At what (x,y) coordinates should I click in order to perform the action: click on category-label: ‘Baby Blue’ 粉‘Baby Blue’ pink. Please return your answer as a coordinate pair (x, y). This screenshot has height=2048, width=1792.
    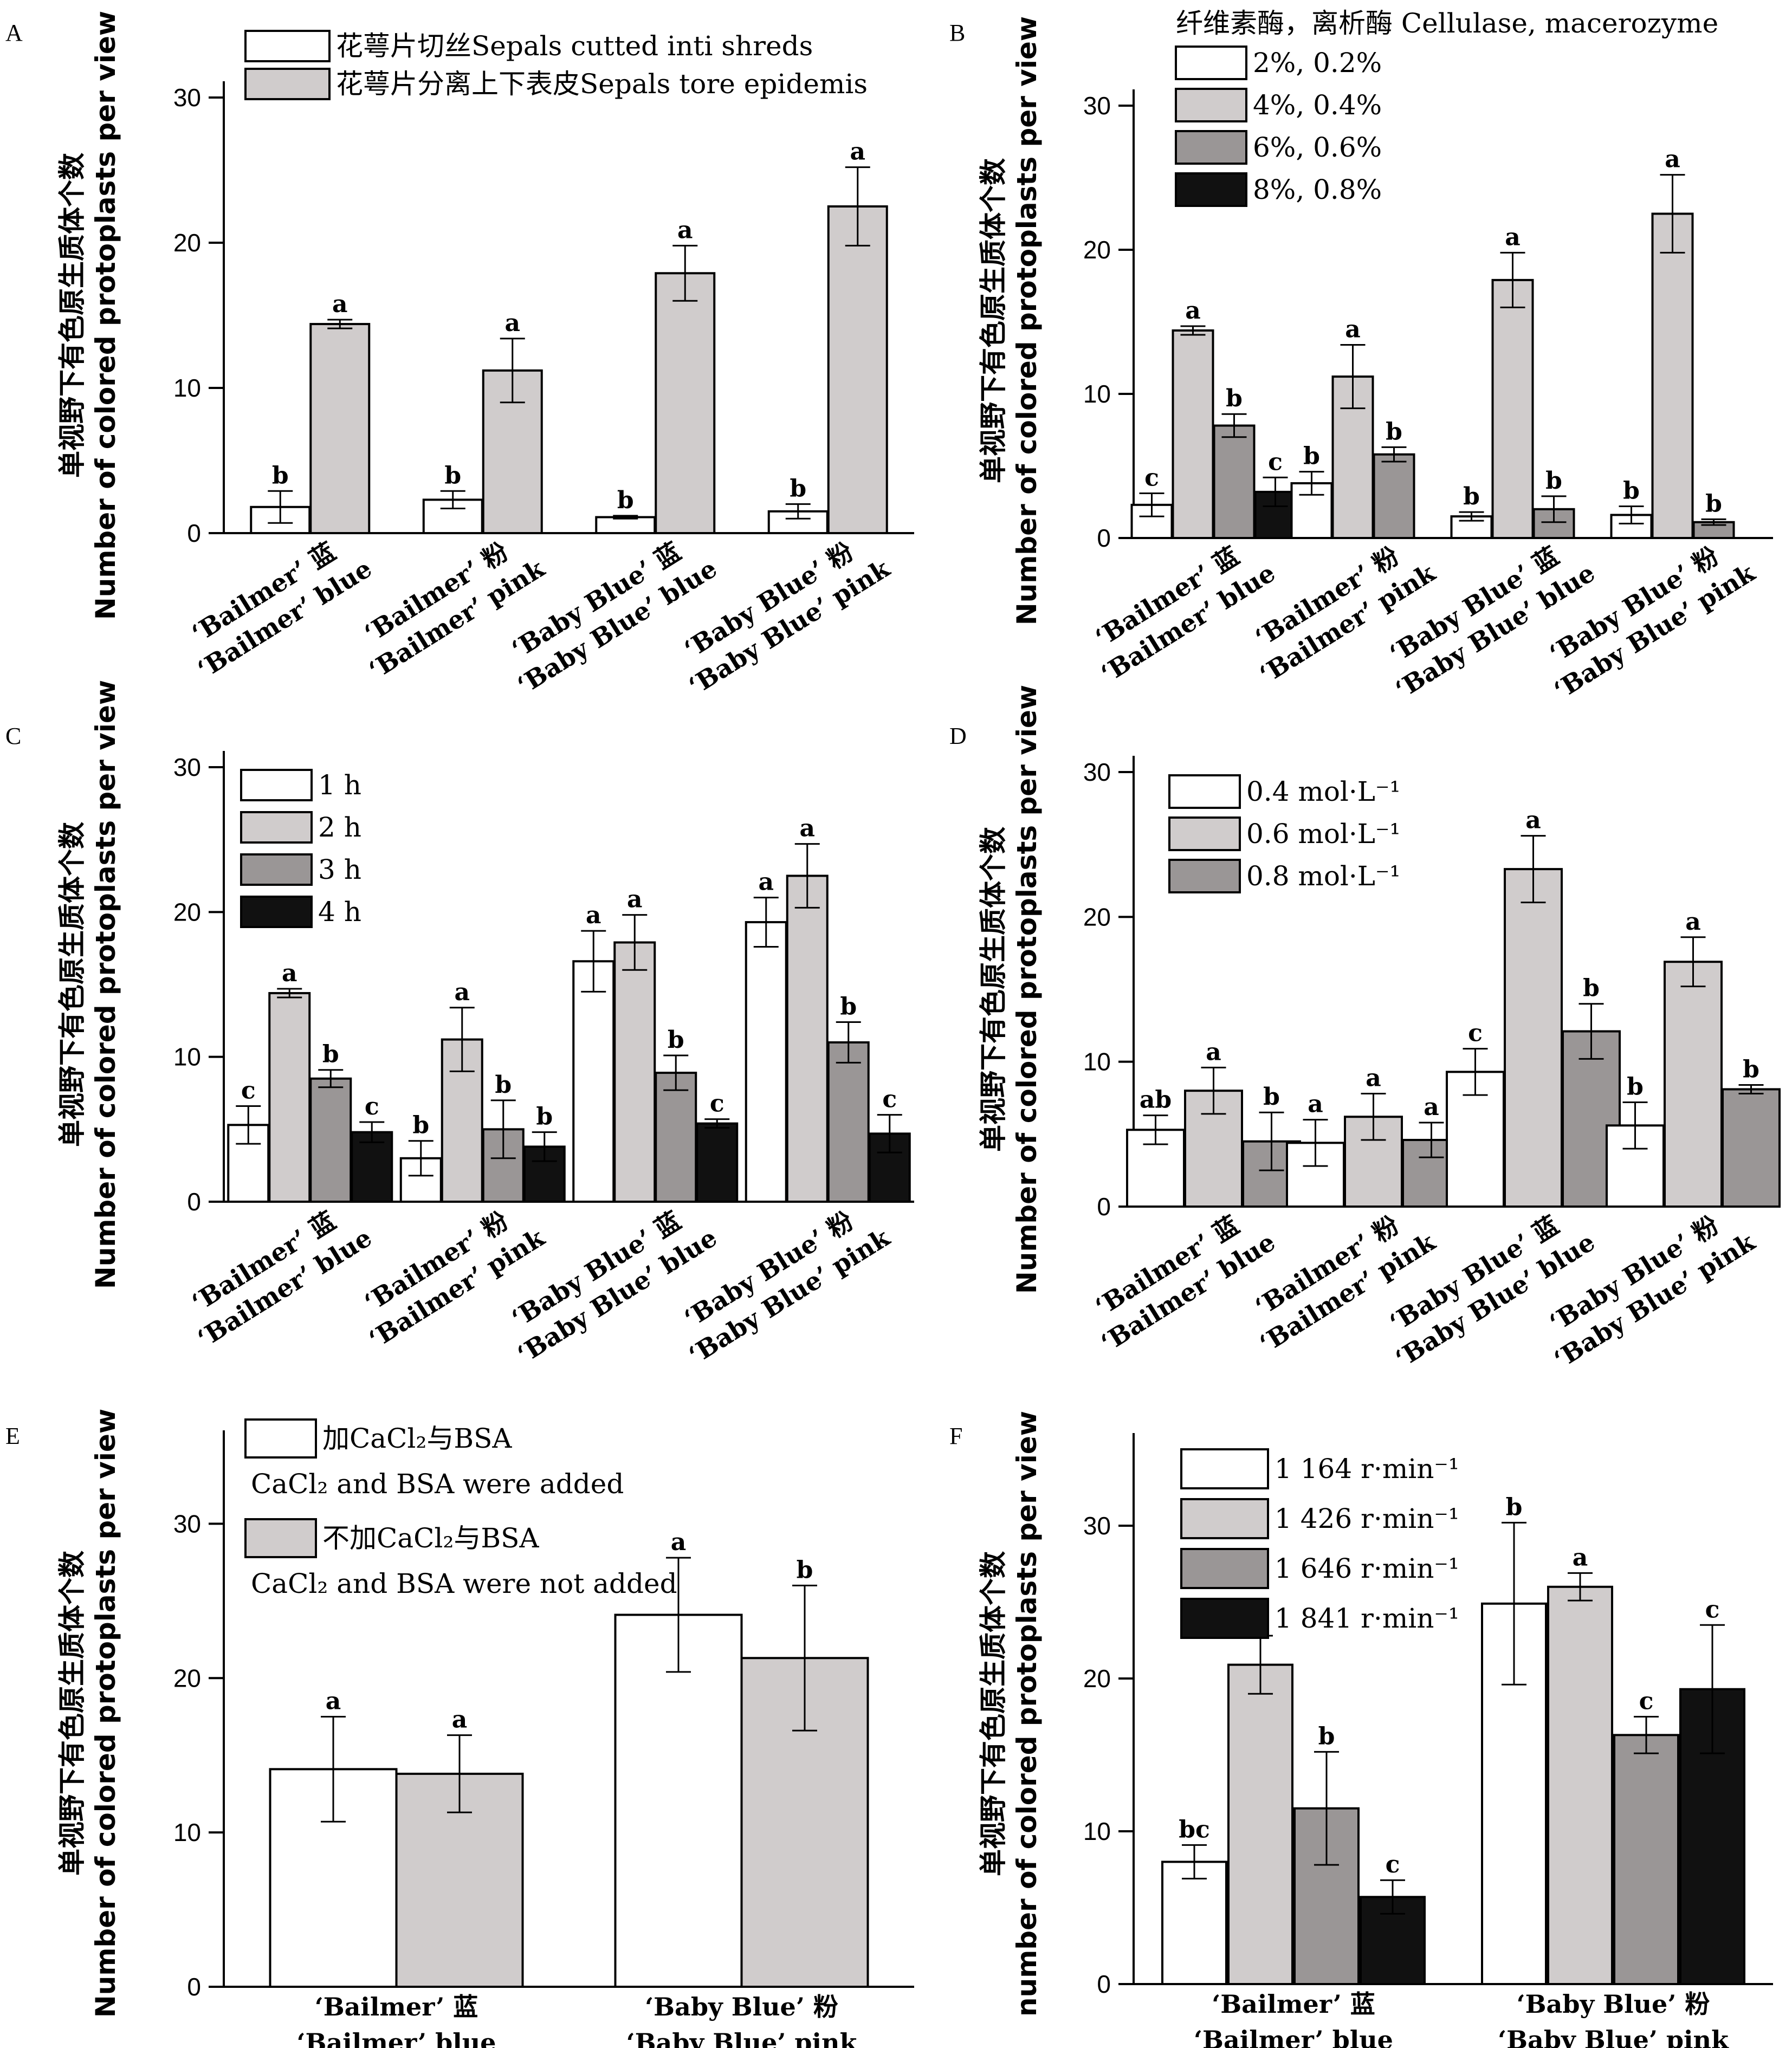
    Looking at the image, I should click on (787, 618).